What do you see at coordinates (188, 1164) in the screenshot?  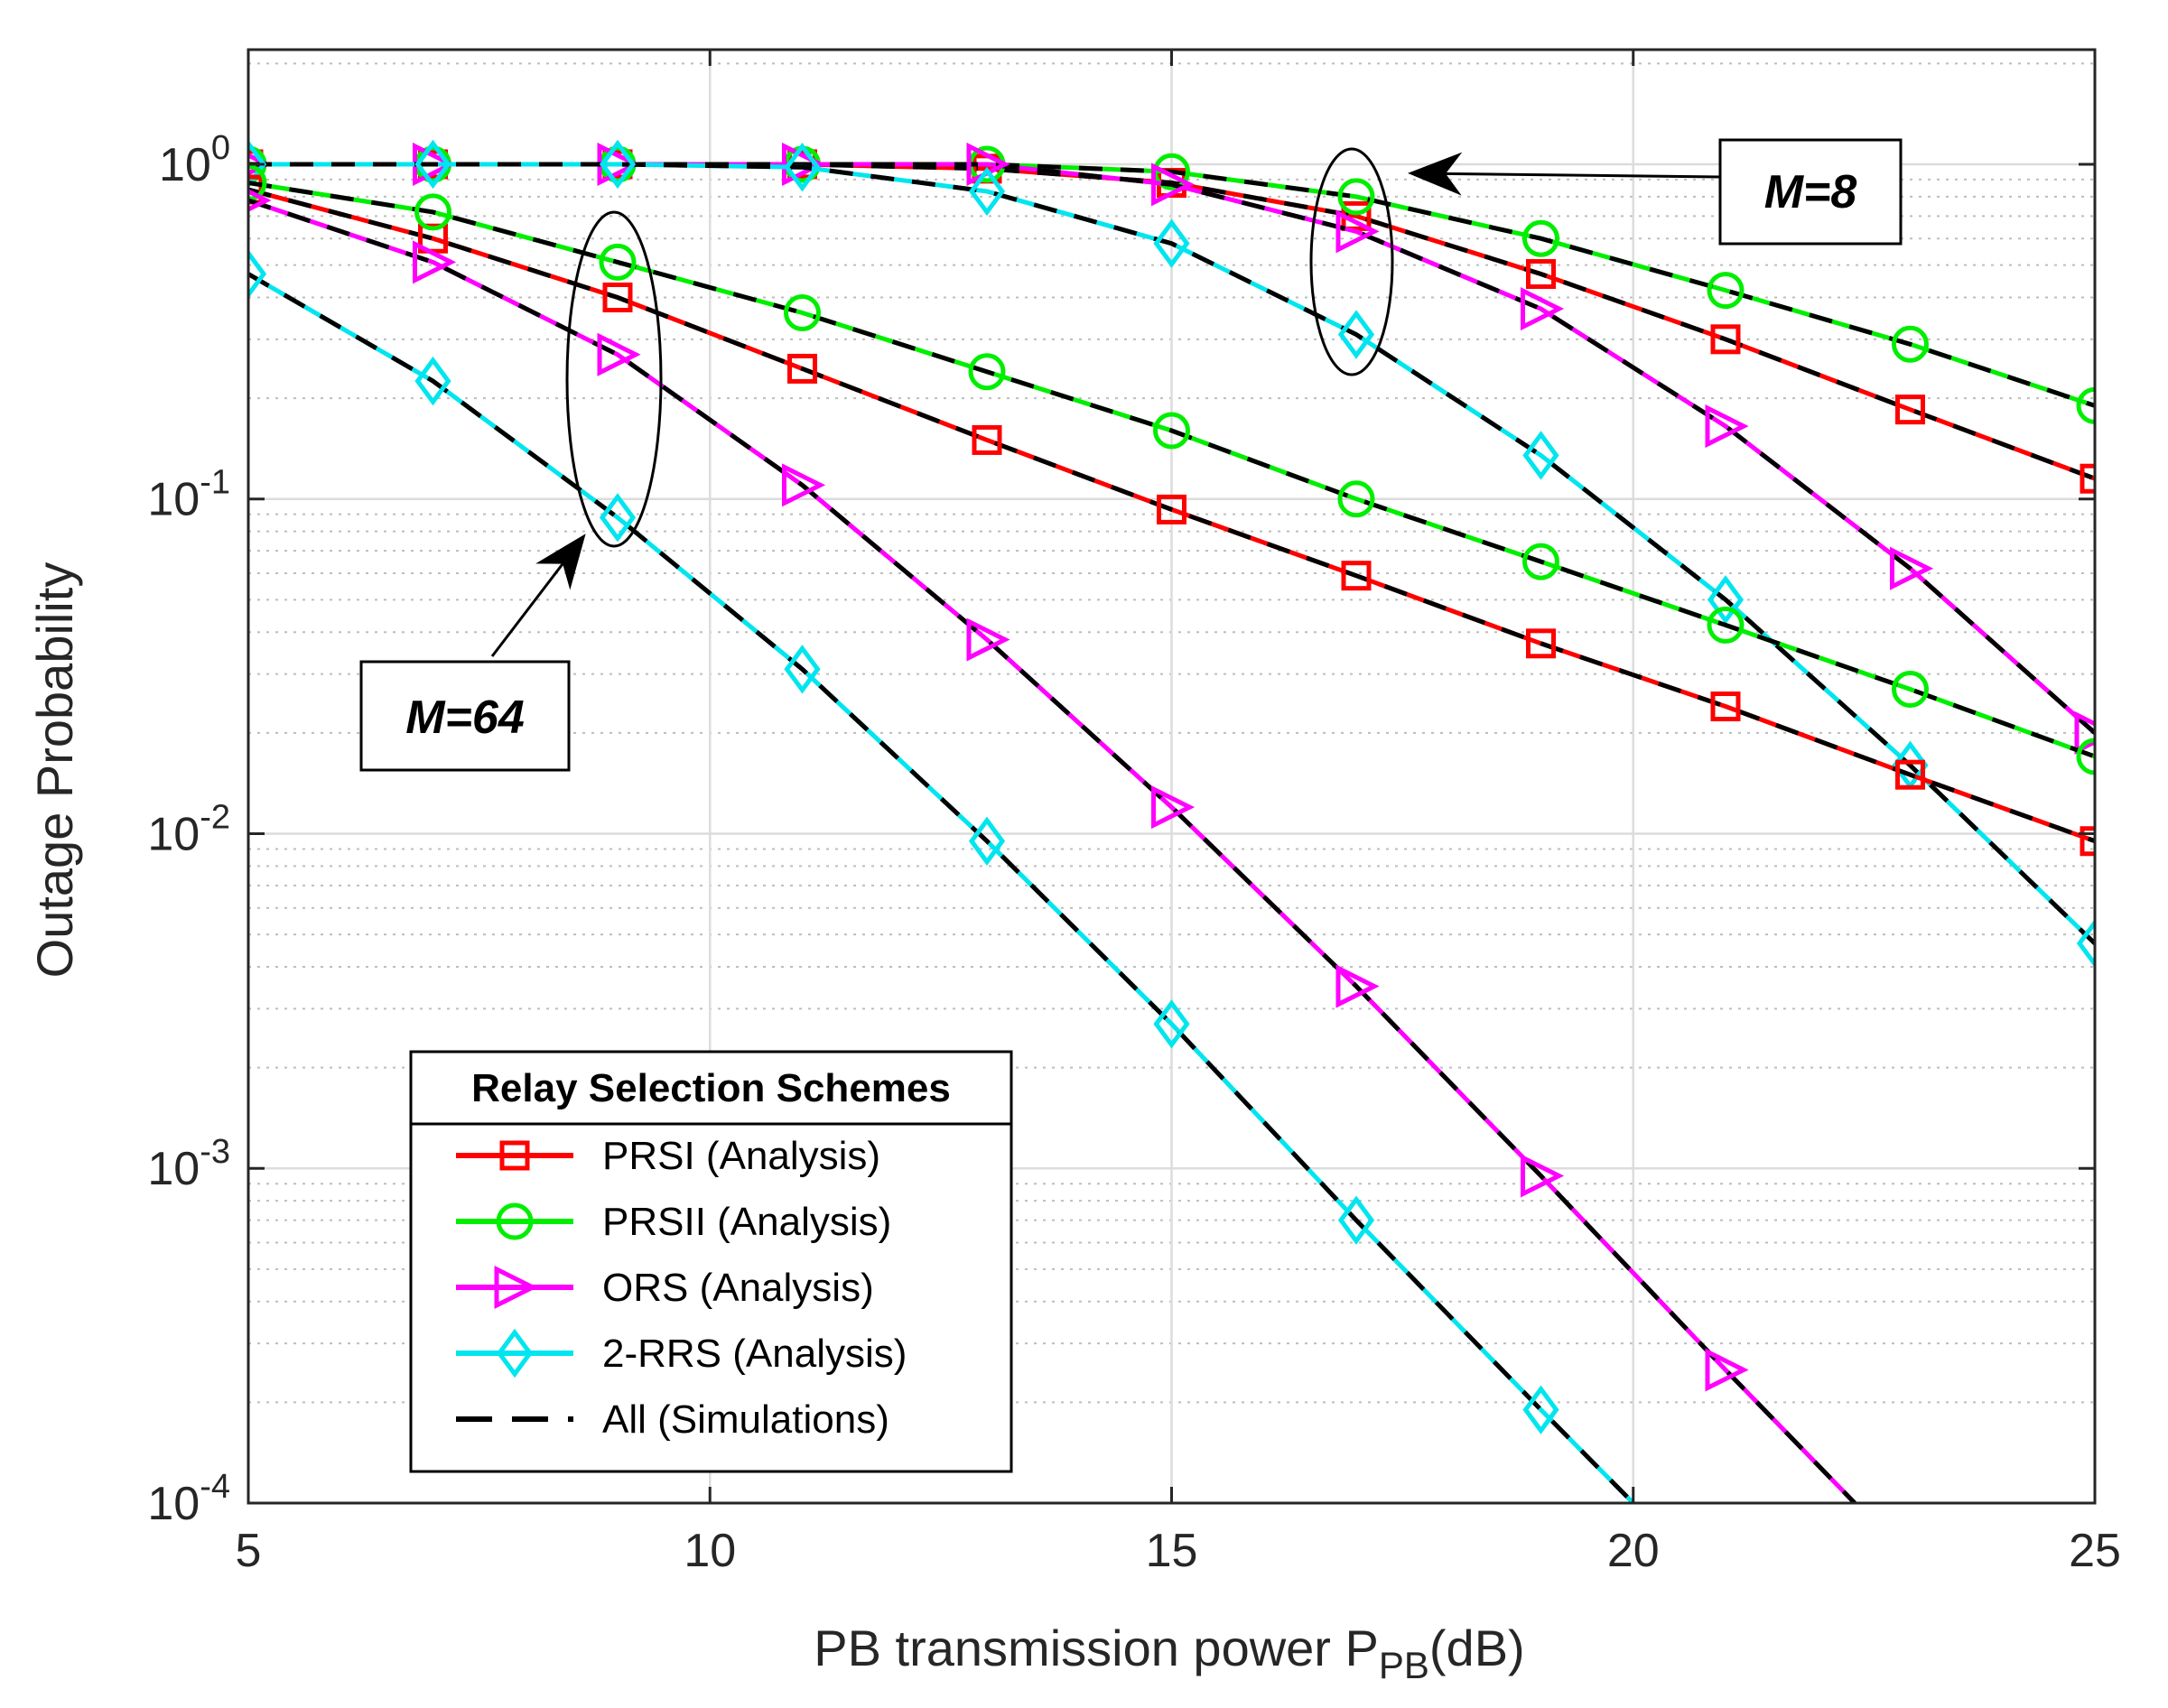 I see `y-tick-label: 10⁻³` at bounding box center [188, 1164].